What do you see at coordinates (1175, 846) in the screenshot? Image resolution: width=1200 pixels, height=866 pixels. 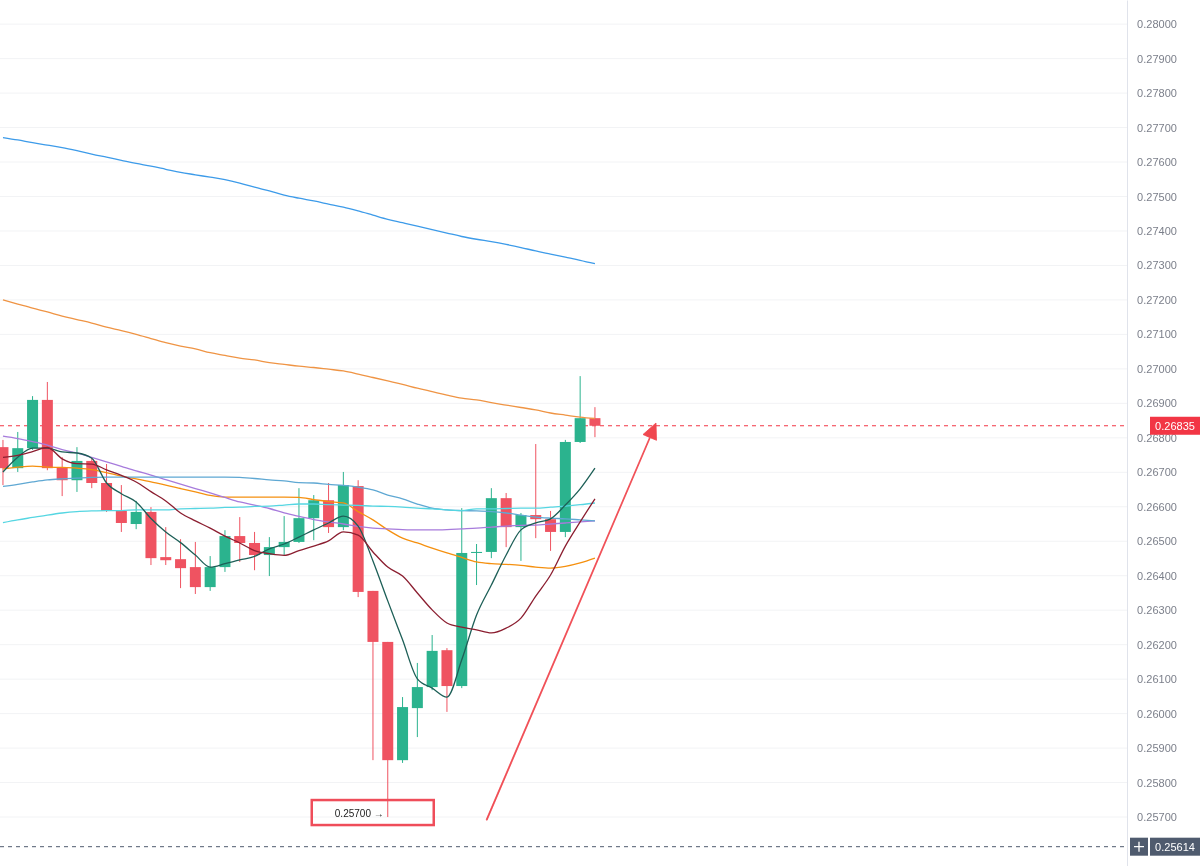 I see `ref-line-label: 0.25614` at bounding box center [1175, 846].